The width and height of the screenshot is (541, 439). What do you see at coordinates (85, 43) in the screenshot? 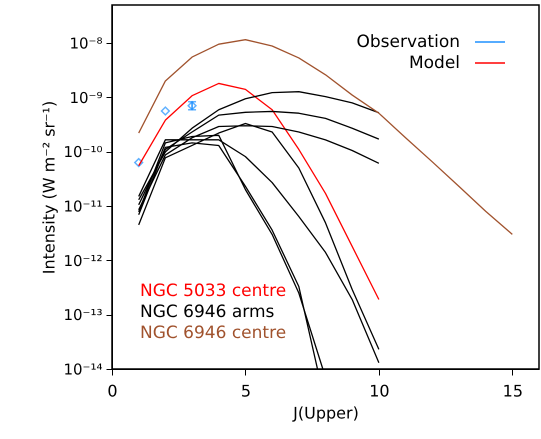
I see `y-tick-label: 10⁻⁸` at bounding box center [85, 43].